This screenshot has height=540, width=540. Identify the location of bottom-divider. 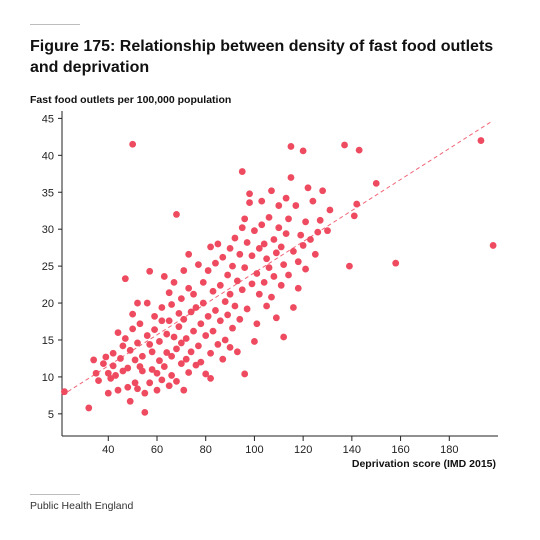
(55, 494).